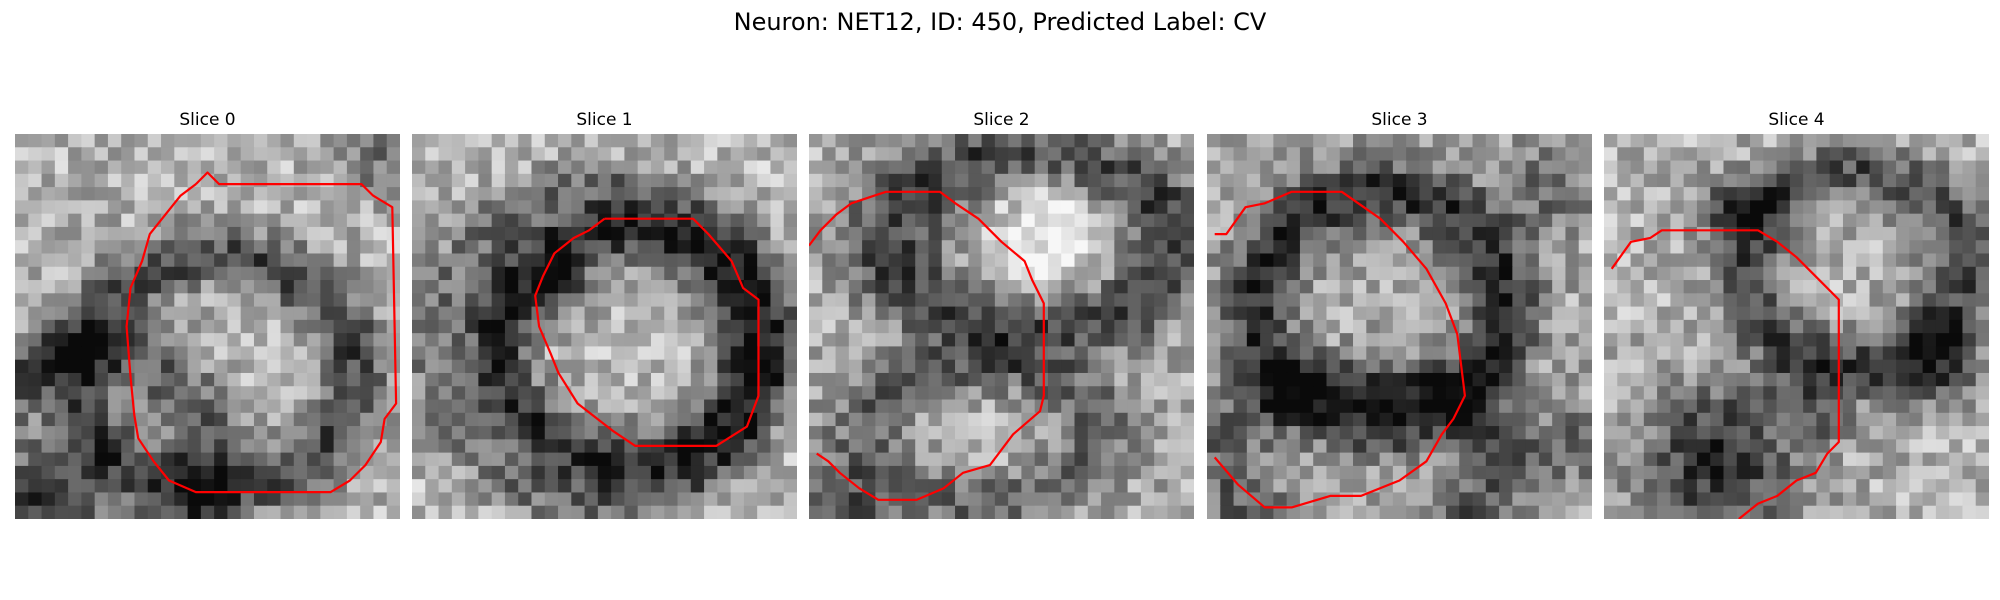 The height and width of the screenshot is (600, 2000). Describe the element at coordinates (207, 120) in the screenshot. I see `panel-title: Slice 0` at that location.